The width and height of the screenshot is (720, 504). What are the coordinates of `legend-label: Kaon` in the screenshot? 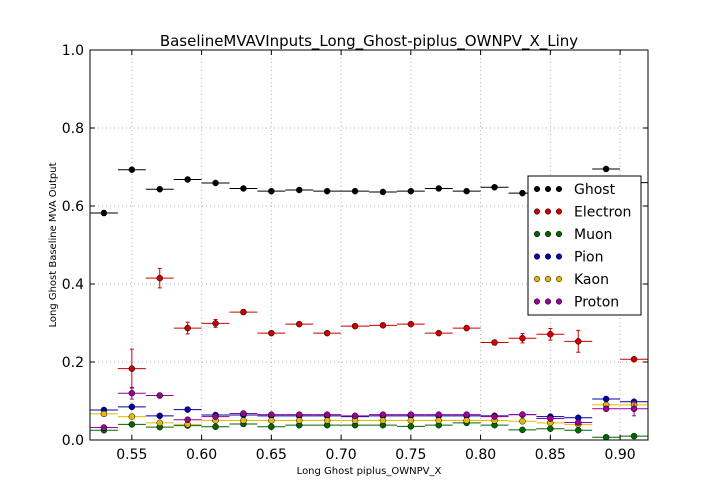 It's located at (591, 280).